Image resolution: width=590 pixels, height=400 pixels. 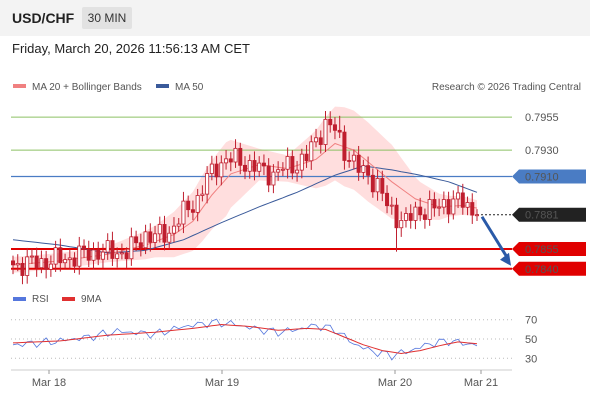 I want to click on copyright-text: Research © 2026 Trading Central, so click(x=506, y=87).